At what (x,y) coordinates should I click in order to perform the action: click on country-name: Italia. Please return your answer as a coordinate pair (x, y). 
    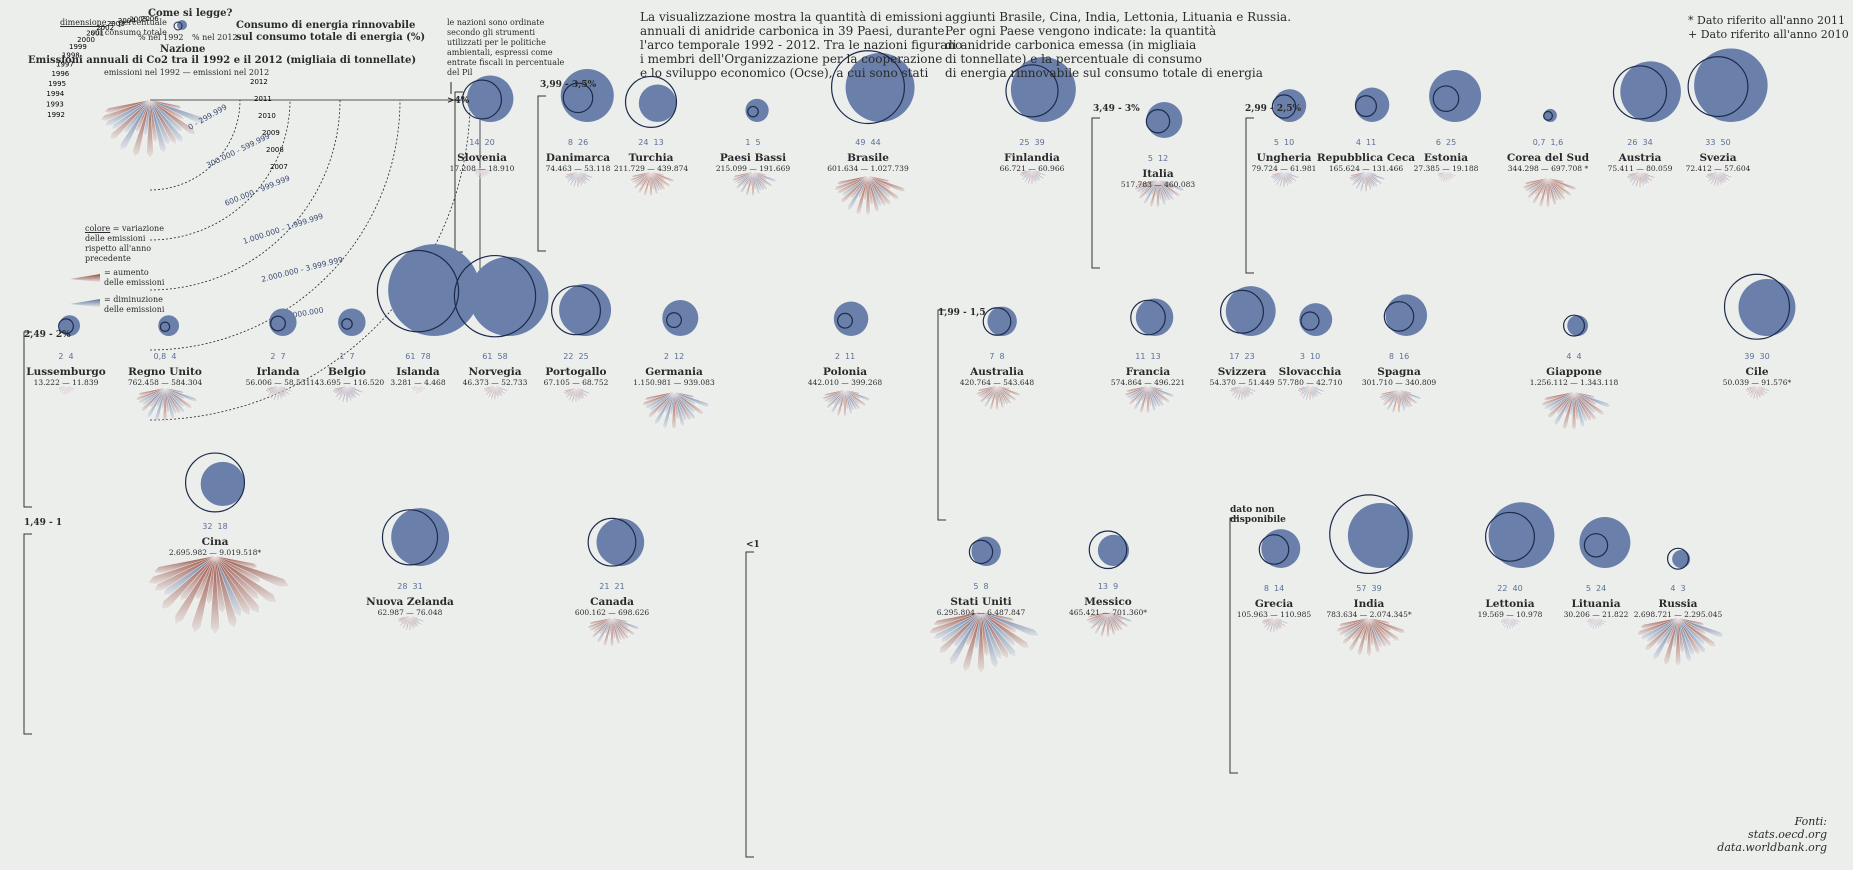
    Looking at the image, I should click on (1158, 174).